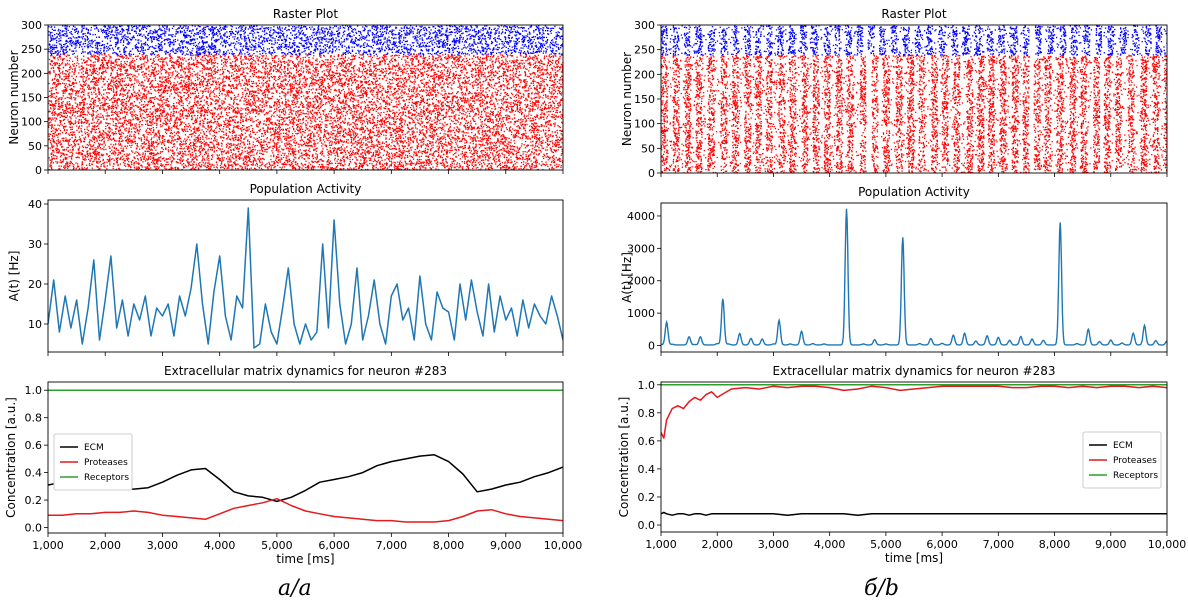  What do you see at coordinates (35, 324) in the screenshot?
I see `y-tick-label: 10` at bounding box center [35, 324].